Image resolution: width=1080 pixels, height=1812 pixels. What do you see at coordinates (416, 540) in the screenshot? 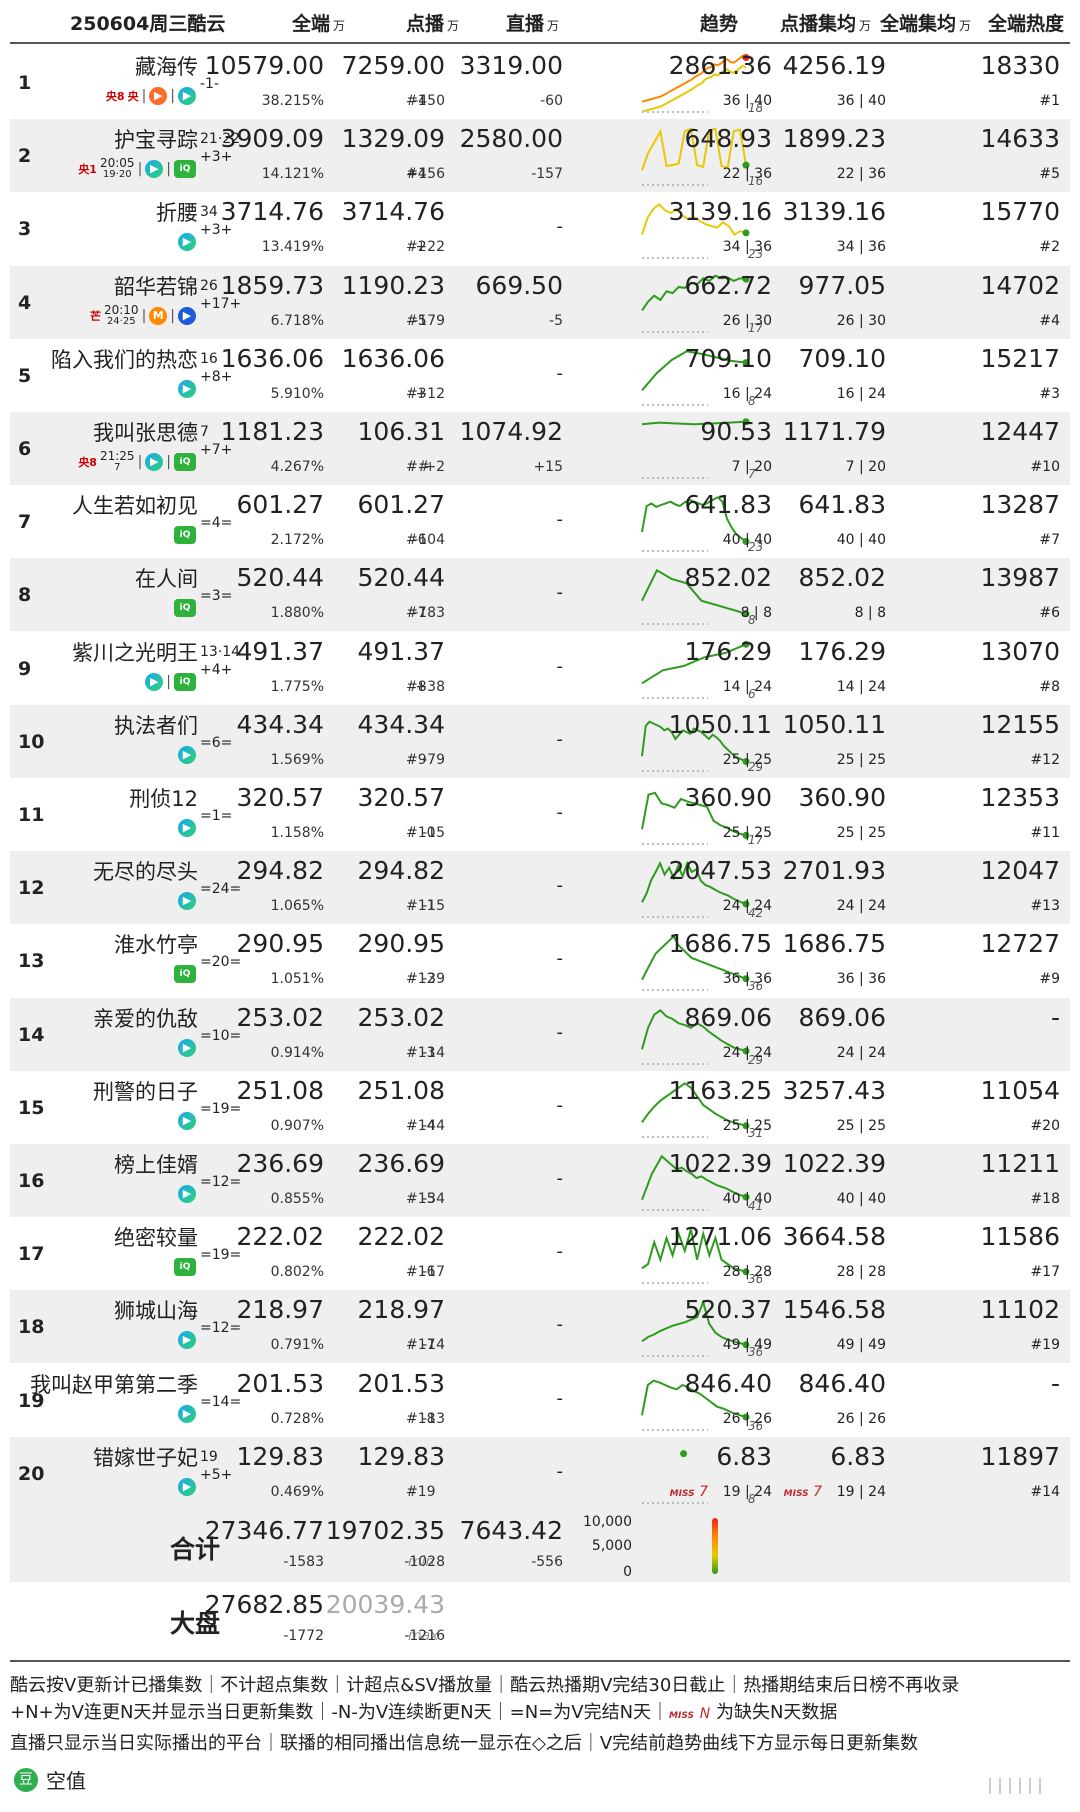
I see `vod-rank: #6` at bounding box center [416, 540].